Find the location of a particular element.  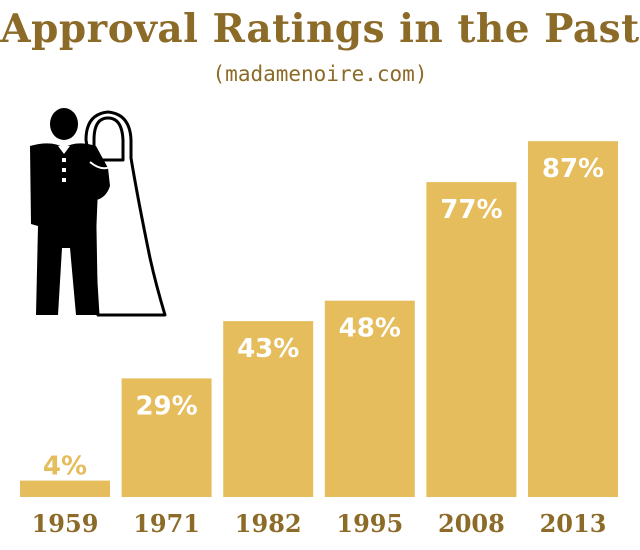

wedding-couple-icon is located at coordinates (98, 212).